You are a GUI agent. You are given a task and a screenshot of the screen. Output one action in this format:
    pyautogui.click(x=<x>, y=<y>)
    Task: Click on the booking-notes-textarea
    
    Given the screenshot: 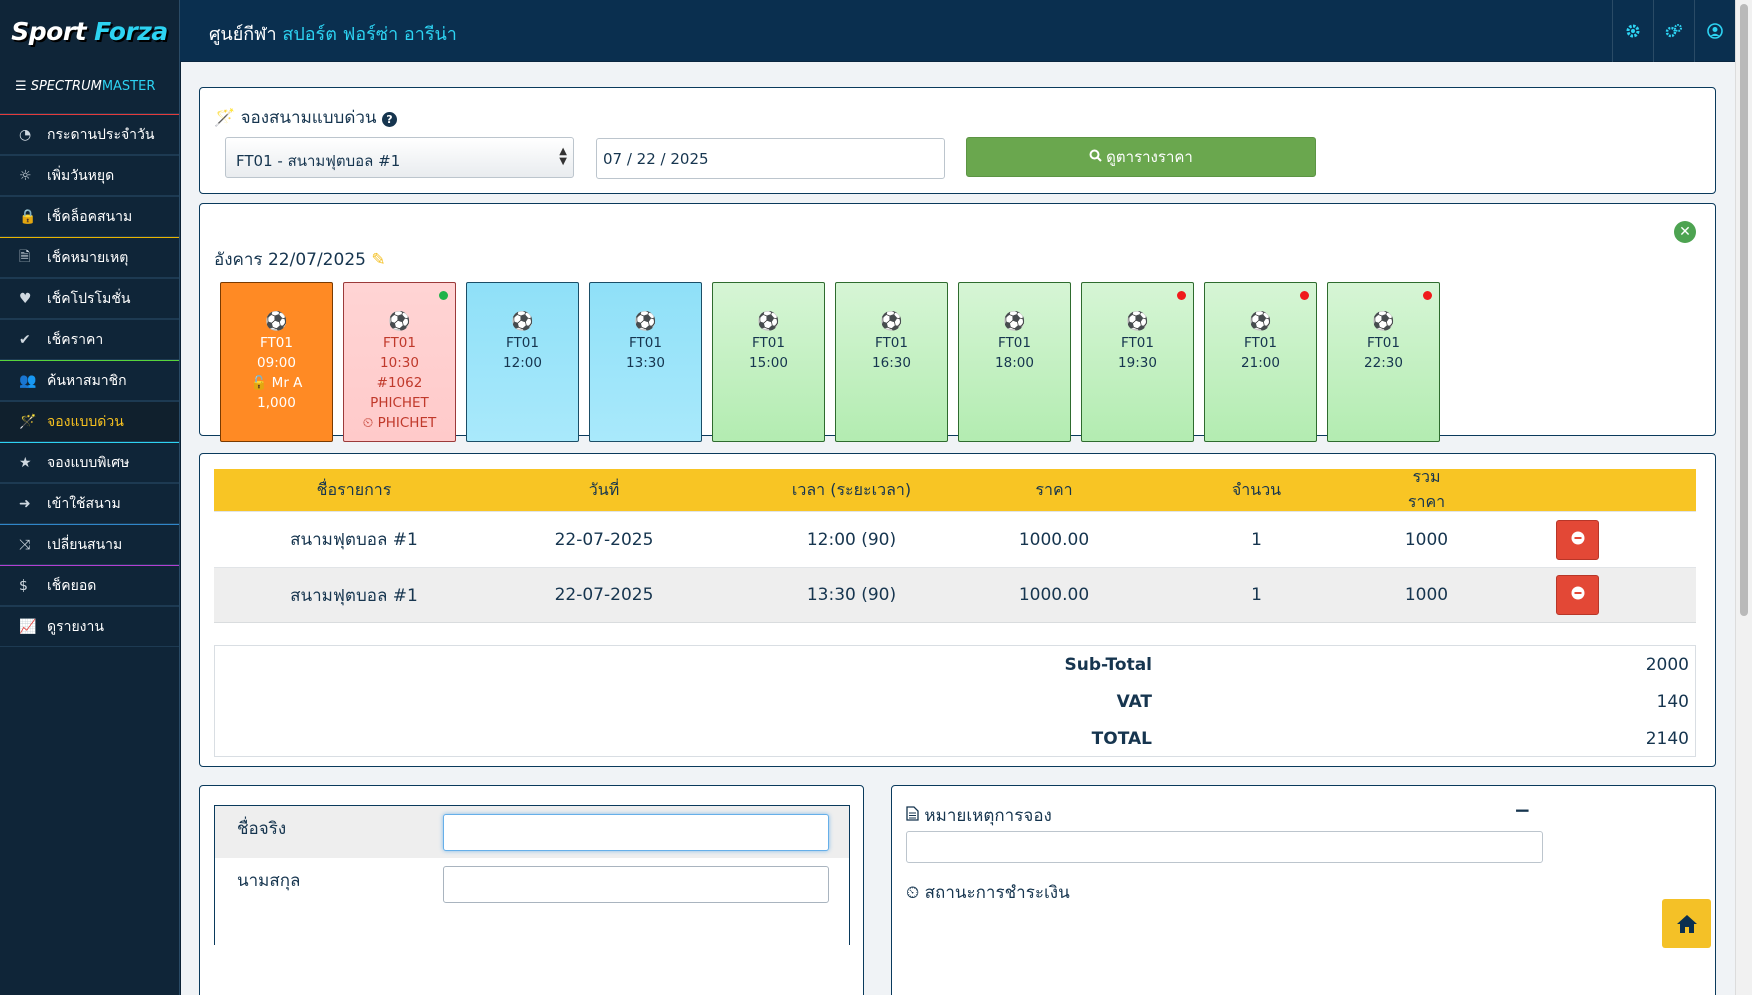 What is the action you would take?
    pyautogui.click(x=1224, y=847)
    